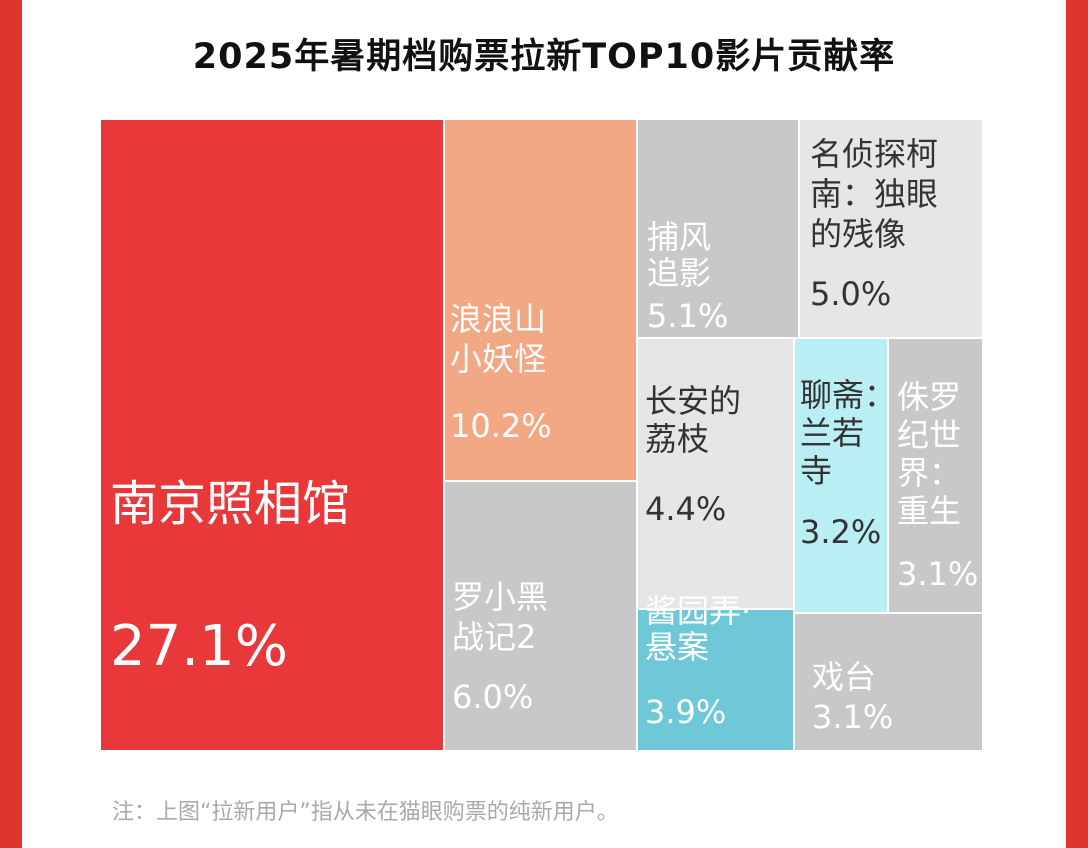 The image size is (1088, 848). I want to click on tile-value-10: 3.1%, so click(852, 717).